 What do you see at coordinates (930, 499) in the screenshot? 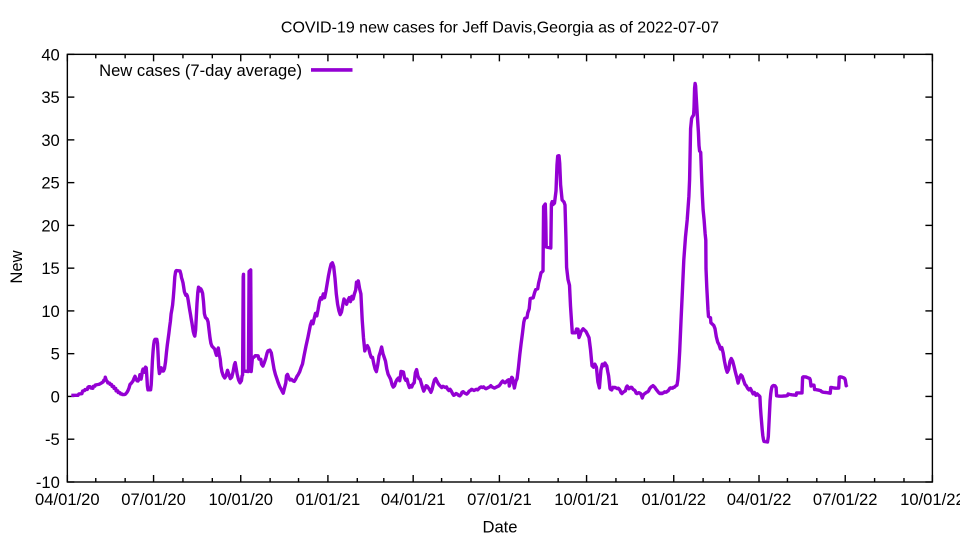
I see `svg-text: 10/01/22` at bounding box center [930, 499].